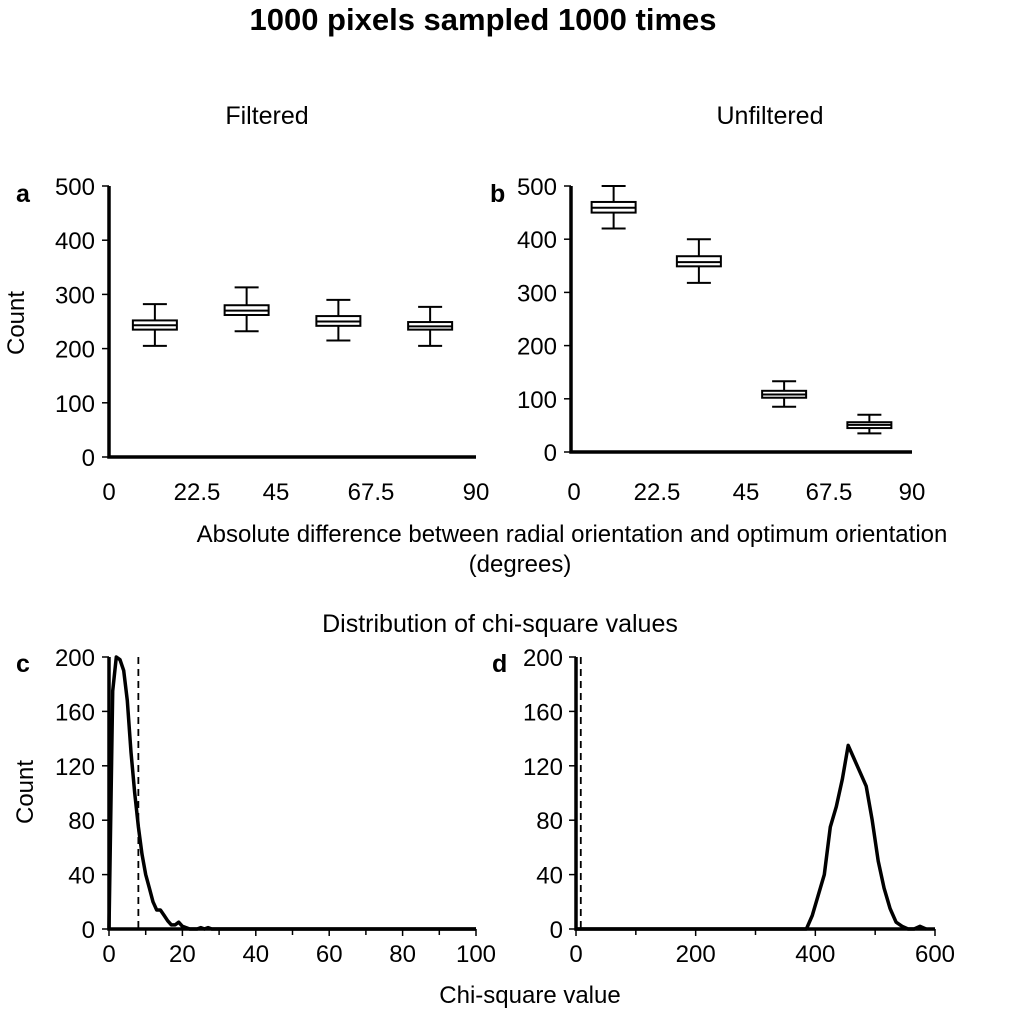  I want to click on x-tick-label: 40, so click(255, 954).